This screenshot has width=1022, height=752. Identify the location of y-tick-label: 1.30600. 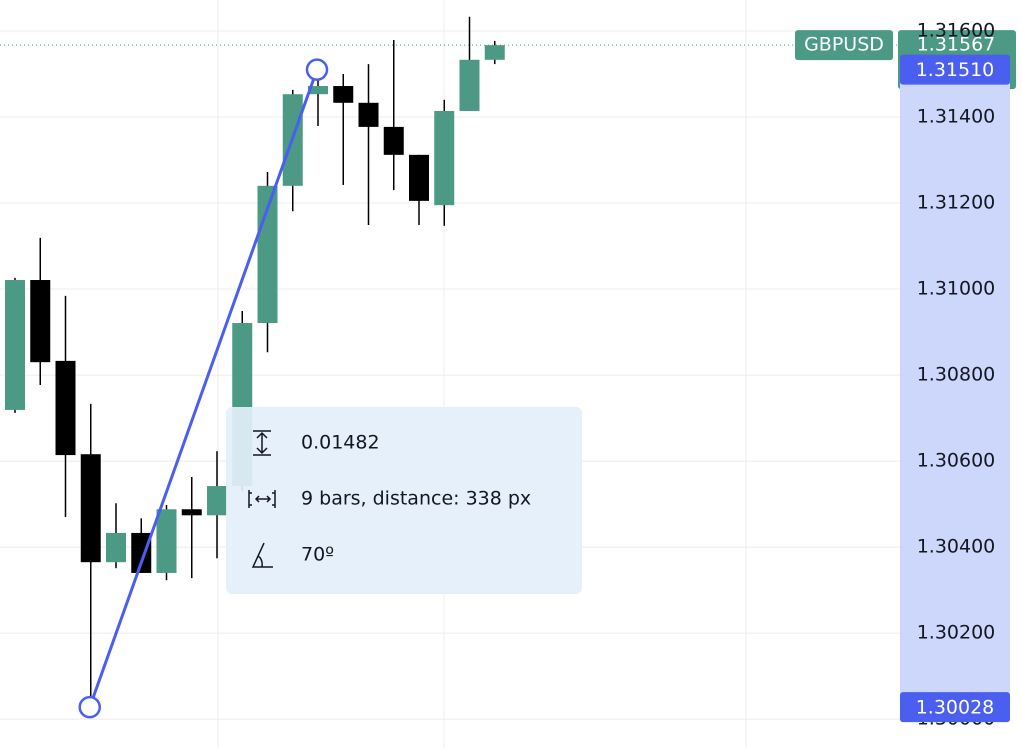
(956, 461).